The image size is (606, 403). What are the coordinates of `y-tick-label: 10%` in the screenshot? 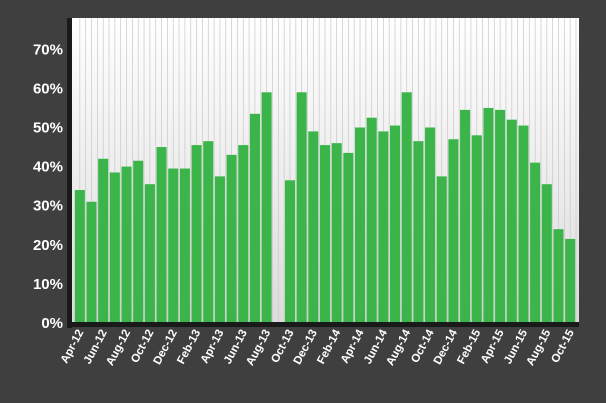 It's located at (48, 284).